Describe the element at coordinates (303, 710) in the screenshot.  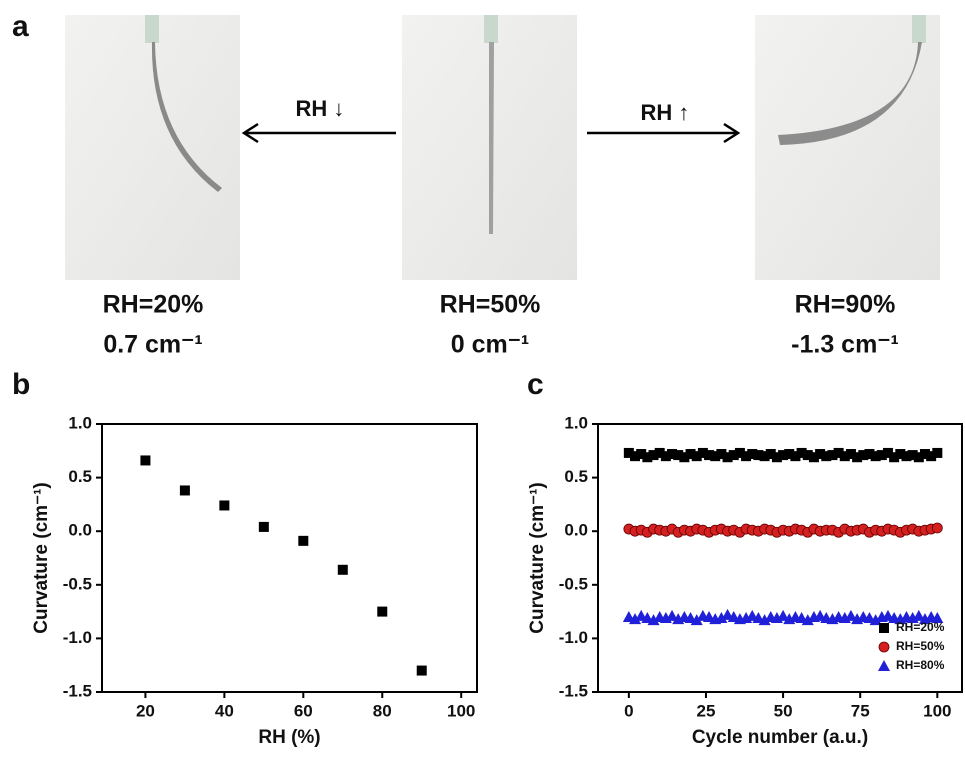
I see `x-tick-label: 60` at that location.